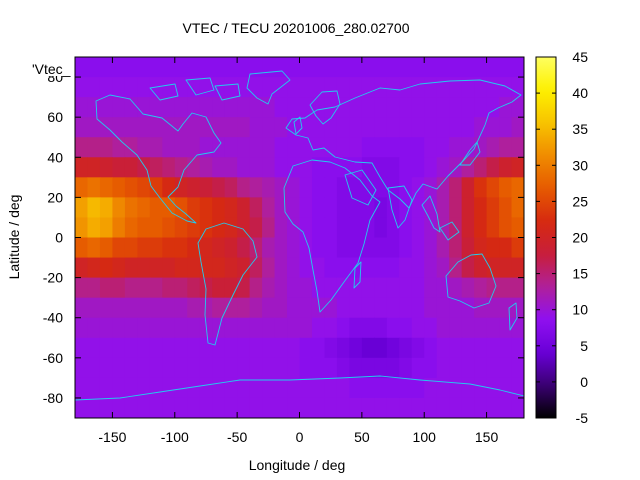  I want to click on australia-outline, so click(471, 281).